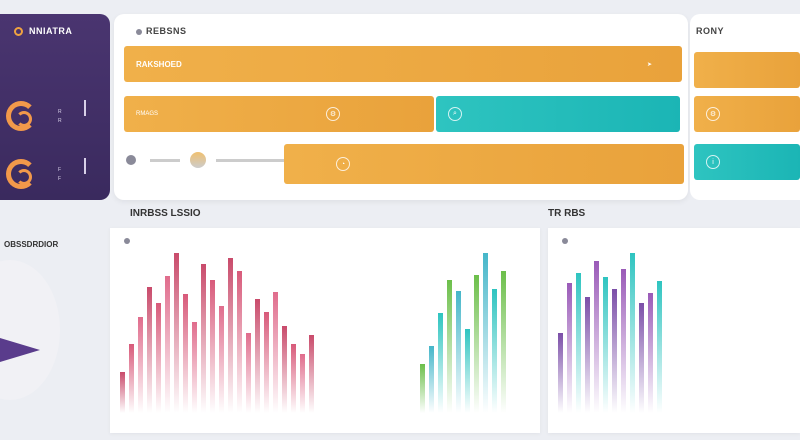 This screenshot has height=440, width=800. What do you see at coordinates (713, 162) in the screenshot?
I see `info-icon: i` at bounding box center [713, 162].